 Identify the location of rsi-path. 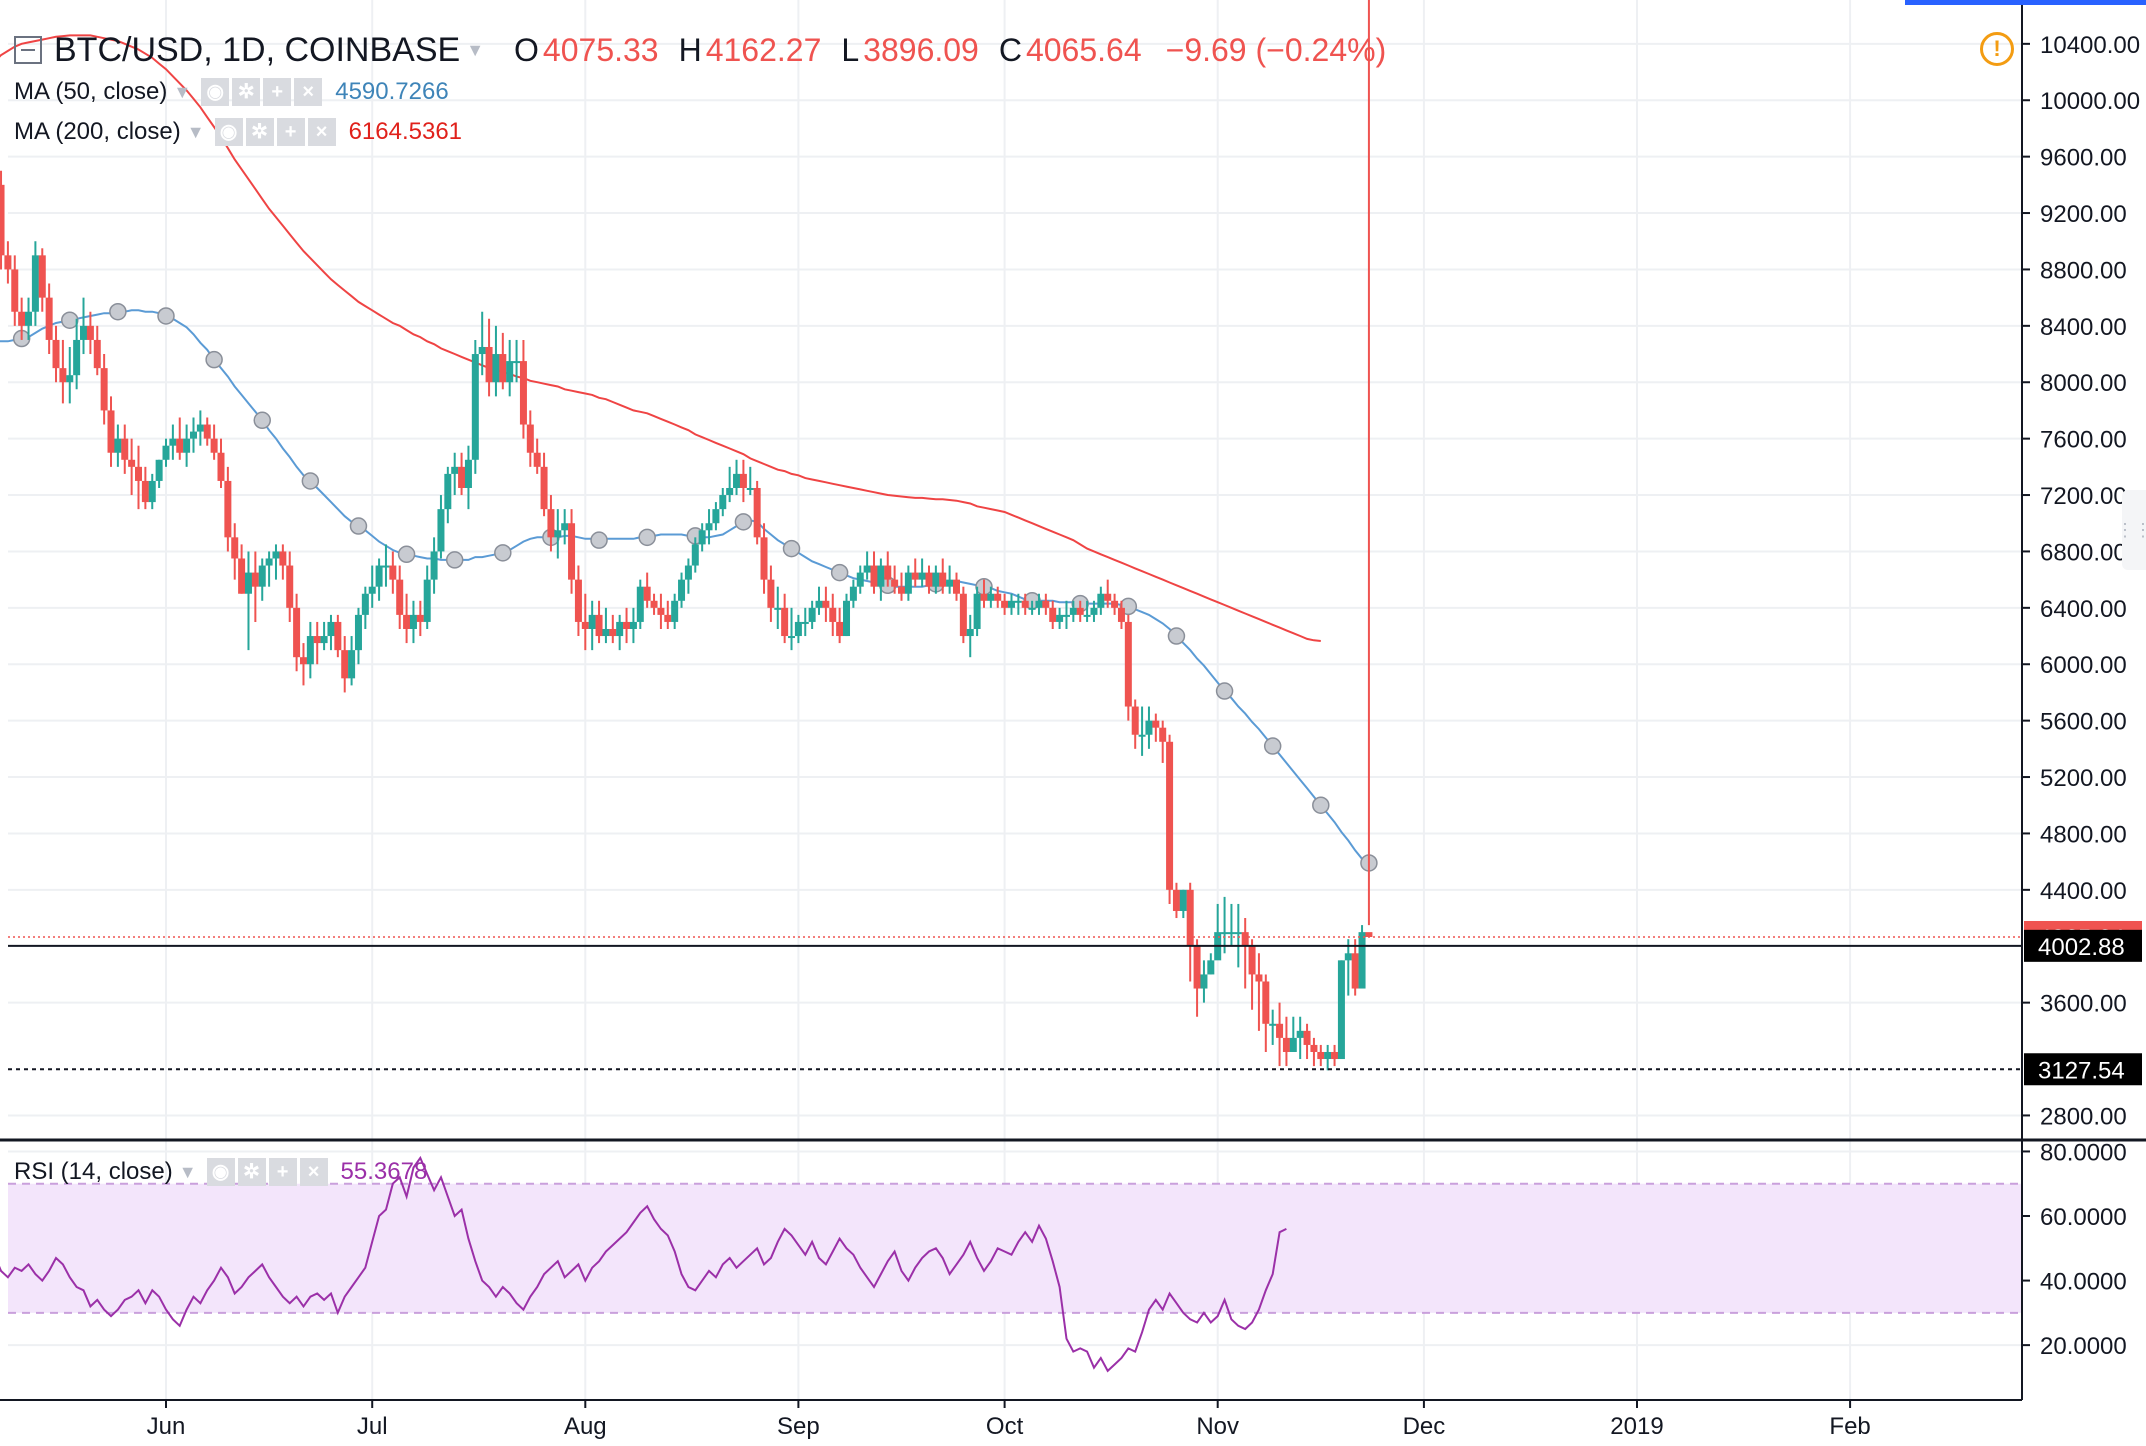
(643, 1264).